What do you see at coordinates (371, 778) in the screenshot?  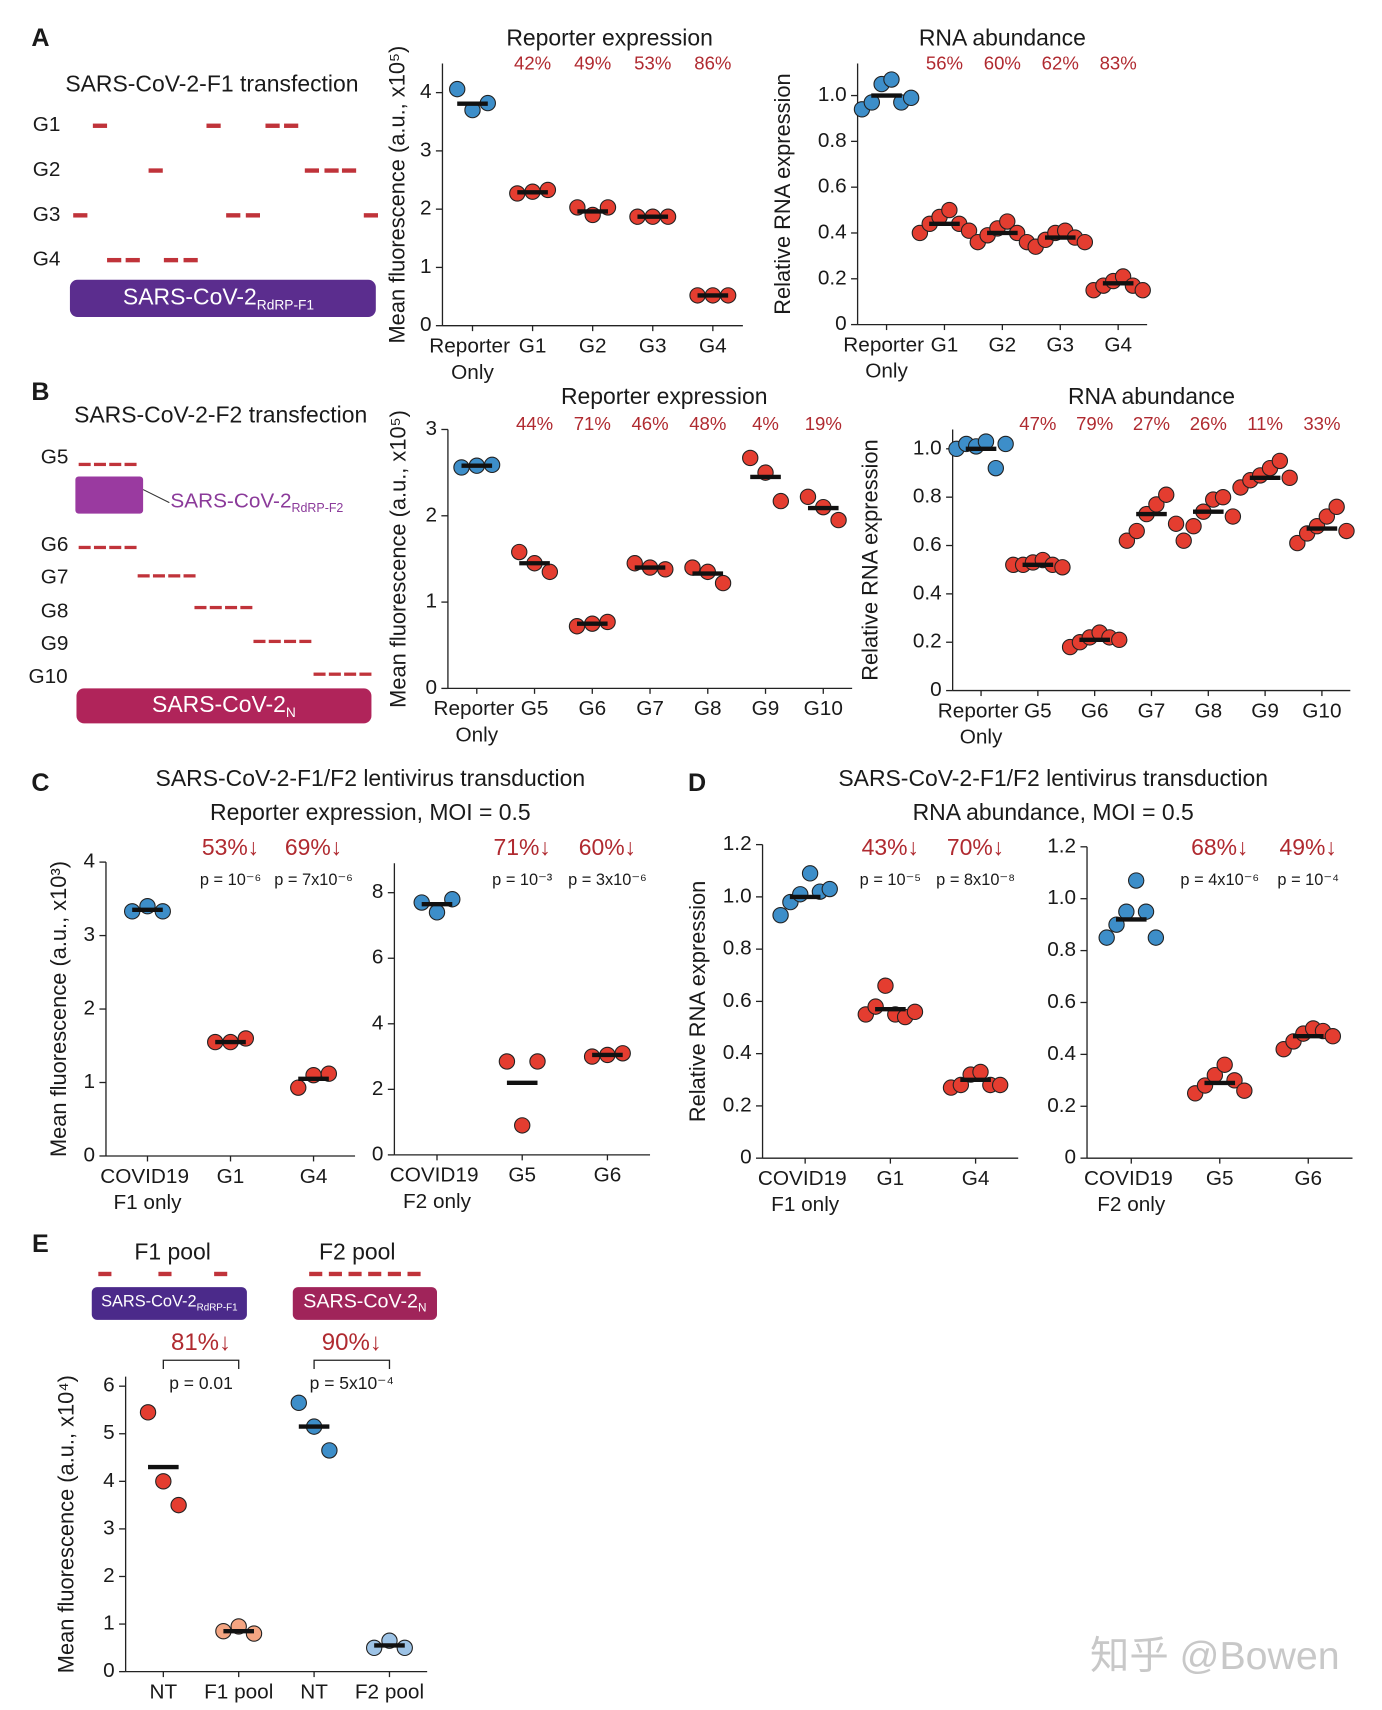 I see `chart-title: SARS-CoV-2-F1/F2 lentivirus transduction` at bounding box center [371, 778].